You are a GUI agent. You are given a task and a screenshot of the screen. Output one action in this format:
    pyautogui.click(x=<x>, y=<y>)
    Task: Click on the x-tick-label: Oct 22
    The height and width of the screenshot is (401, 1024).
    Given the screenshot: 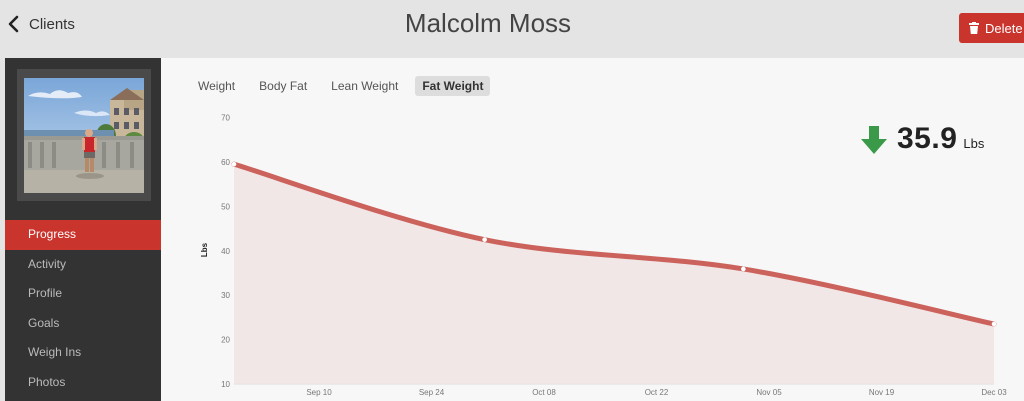 What is the action you would take?
    pyautogui.click(x=657, y=392)
    